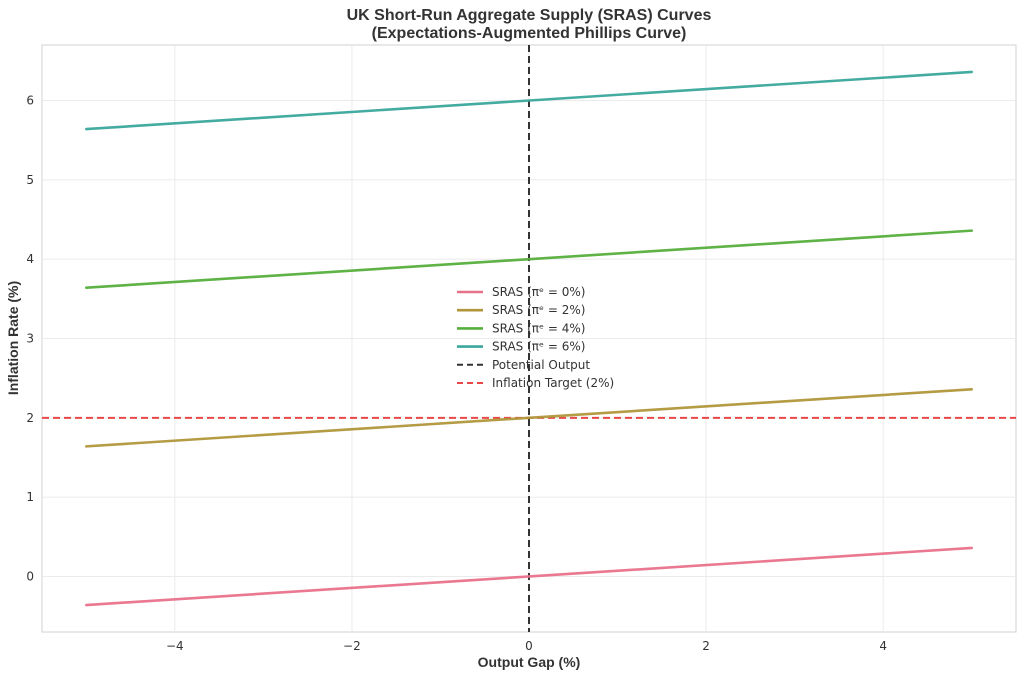 Image resolution: width=1024 pixels, height=679 pixels. I want to click on legend-label: SRAS (πᵉ = 6%), so click(538, 347).